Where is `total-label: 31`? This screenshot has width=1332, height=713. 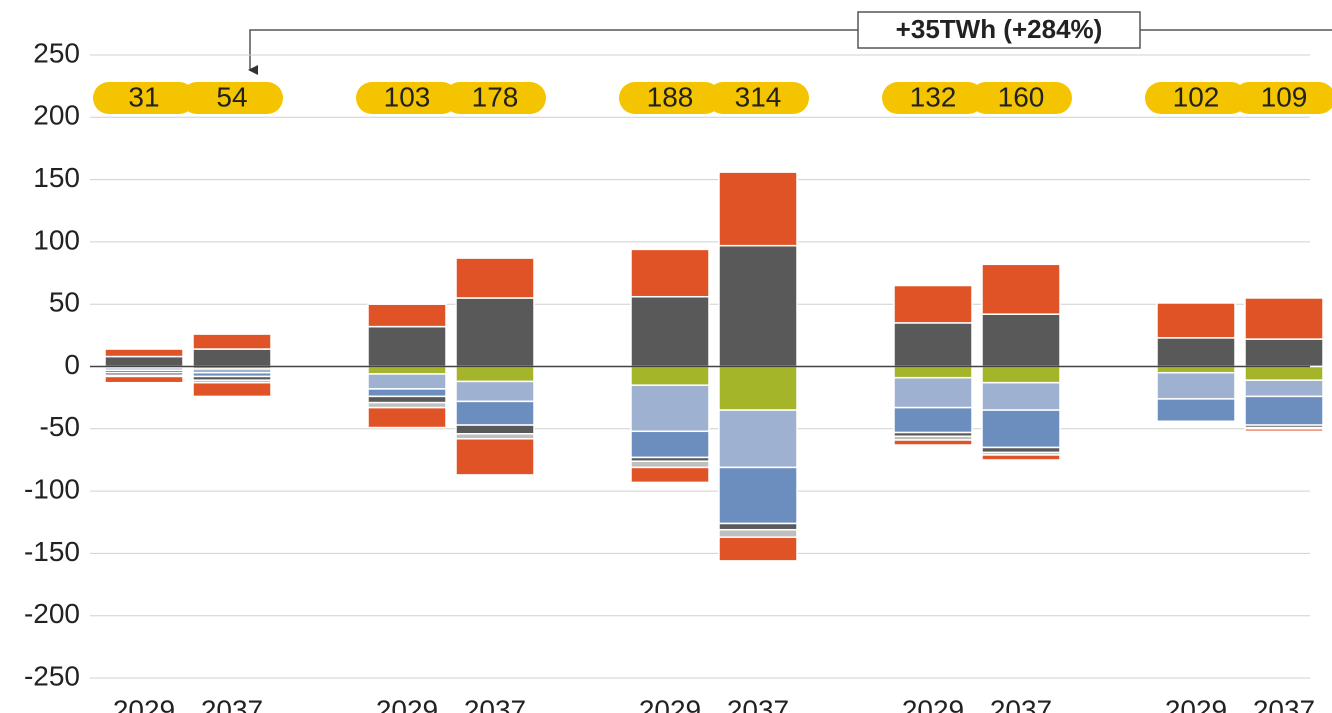
total-label: 31 is located at coordinates (143, 96).